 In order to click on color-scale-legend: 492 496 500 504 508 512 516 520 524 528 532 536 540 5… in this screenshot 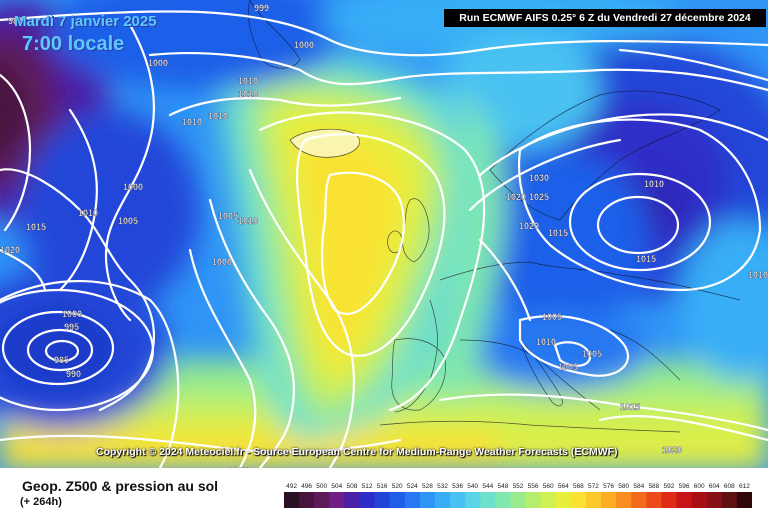, I will do `click(518, 495)`.